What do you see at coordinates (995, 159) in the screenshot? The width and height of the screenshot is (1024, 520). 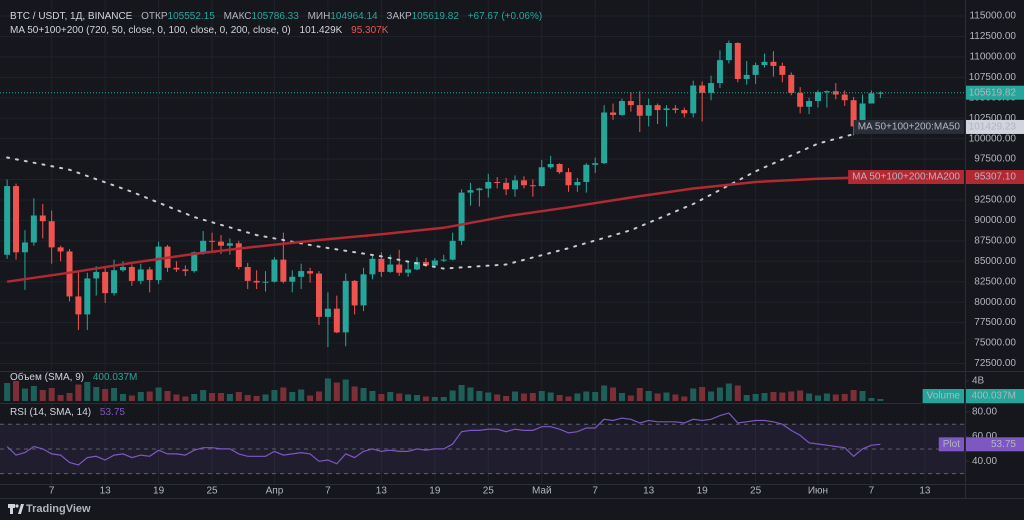 I see `y-tick-label: 97500.00` at bounding box center [995, 159].